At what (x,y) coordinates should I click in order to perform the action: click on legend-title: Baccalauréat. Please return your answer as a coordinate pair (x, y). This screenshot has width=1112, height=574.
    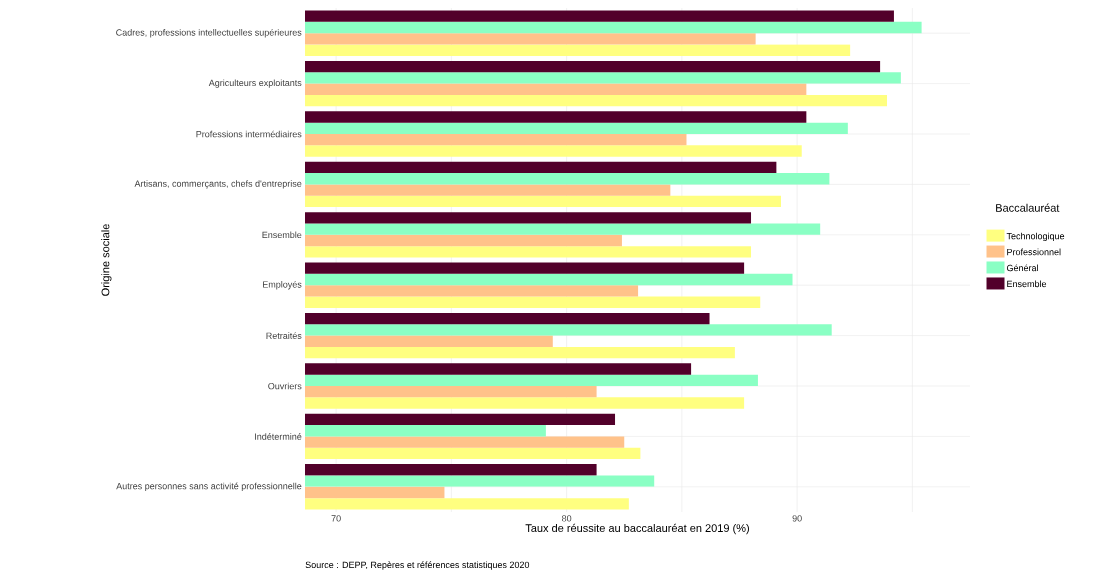
    Looking at the image, I should click on (1028, 207).